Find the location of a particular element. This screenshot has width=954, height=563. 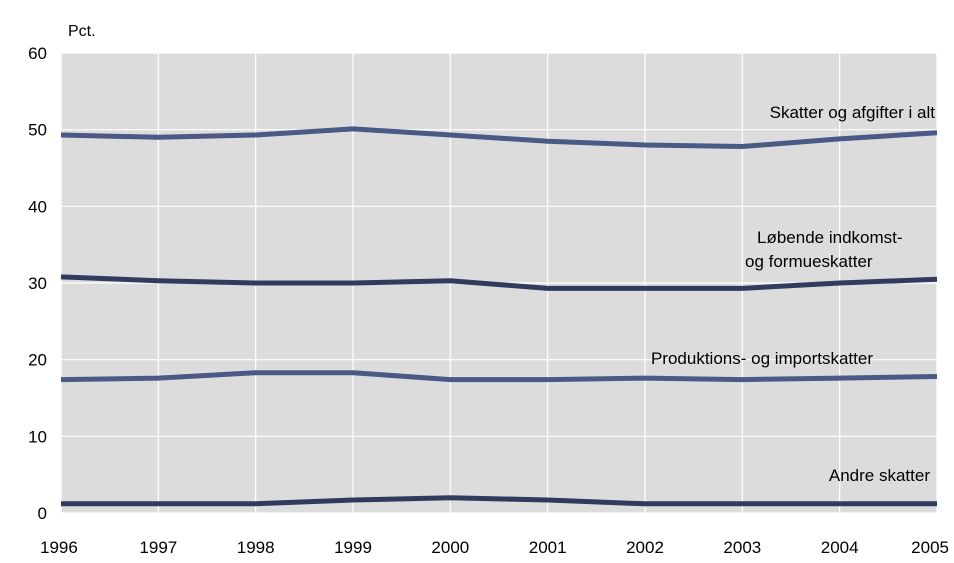

y-tick-label: 40 is located at coordinates (37, 206).